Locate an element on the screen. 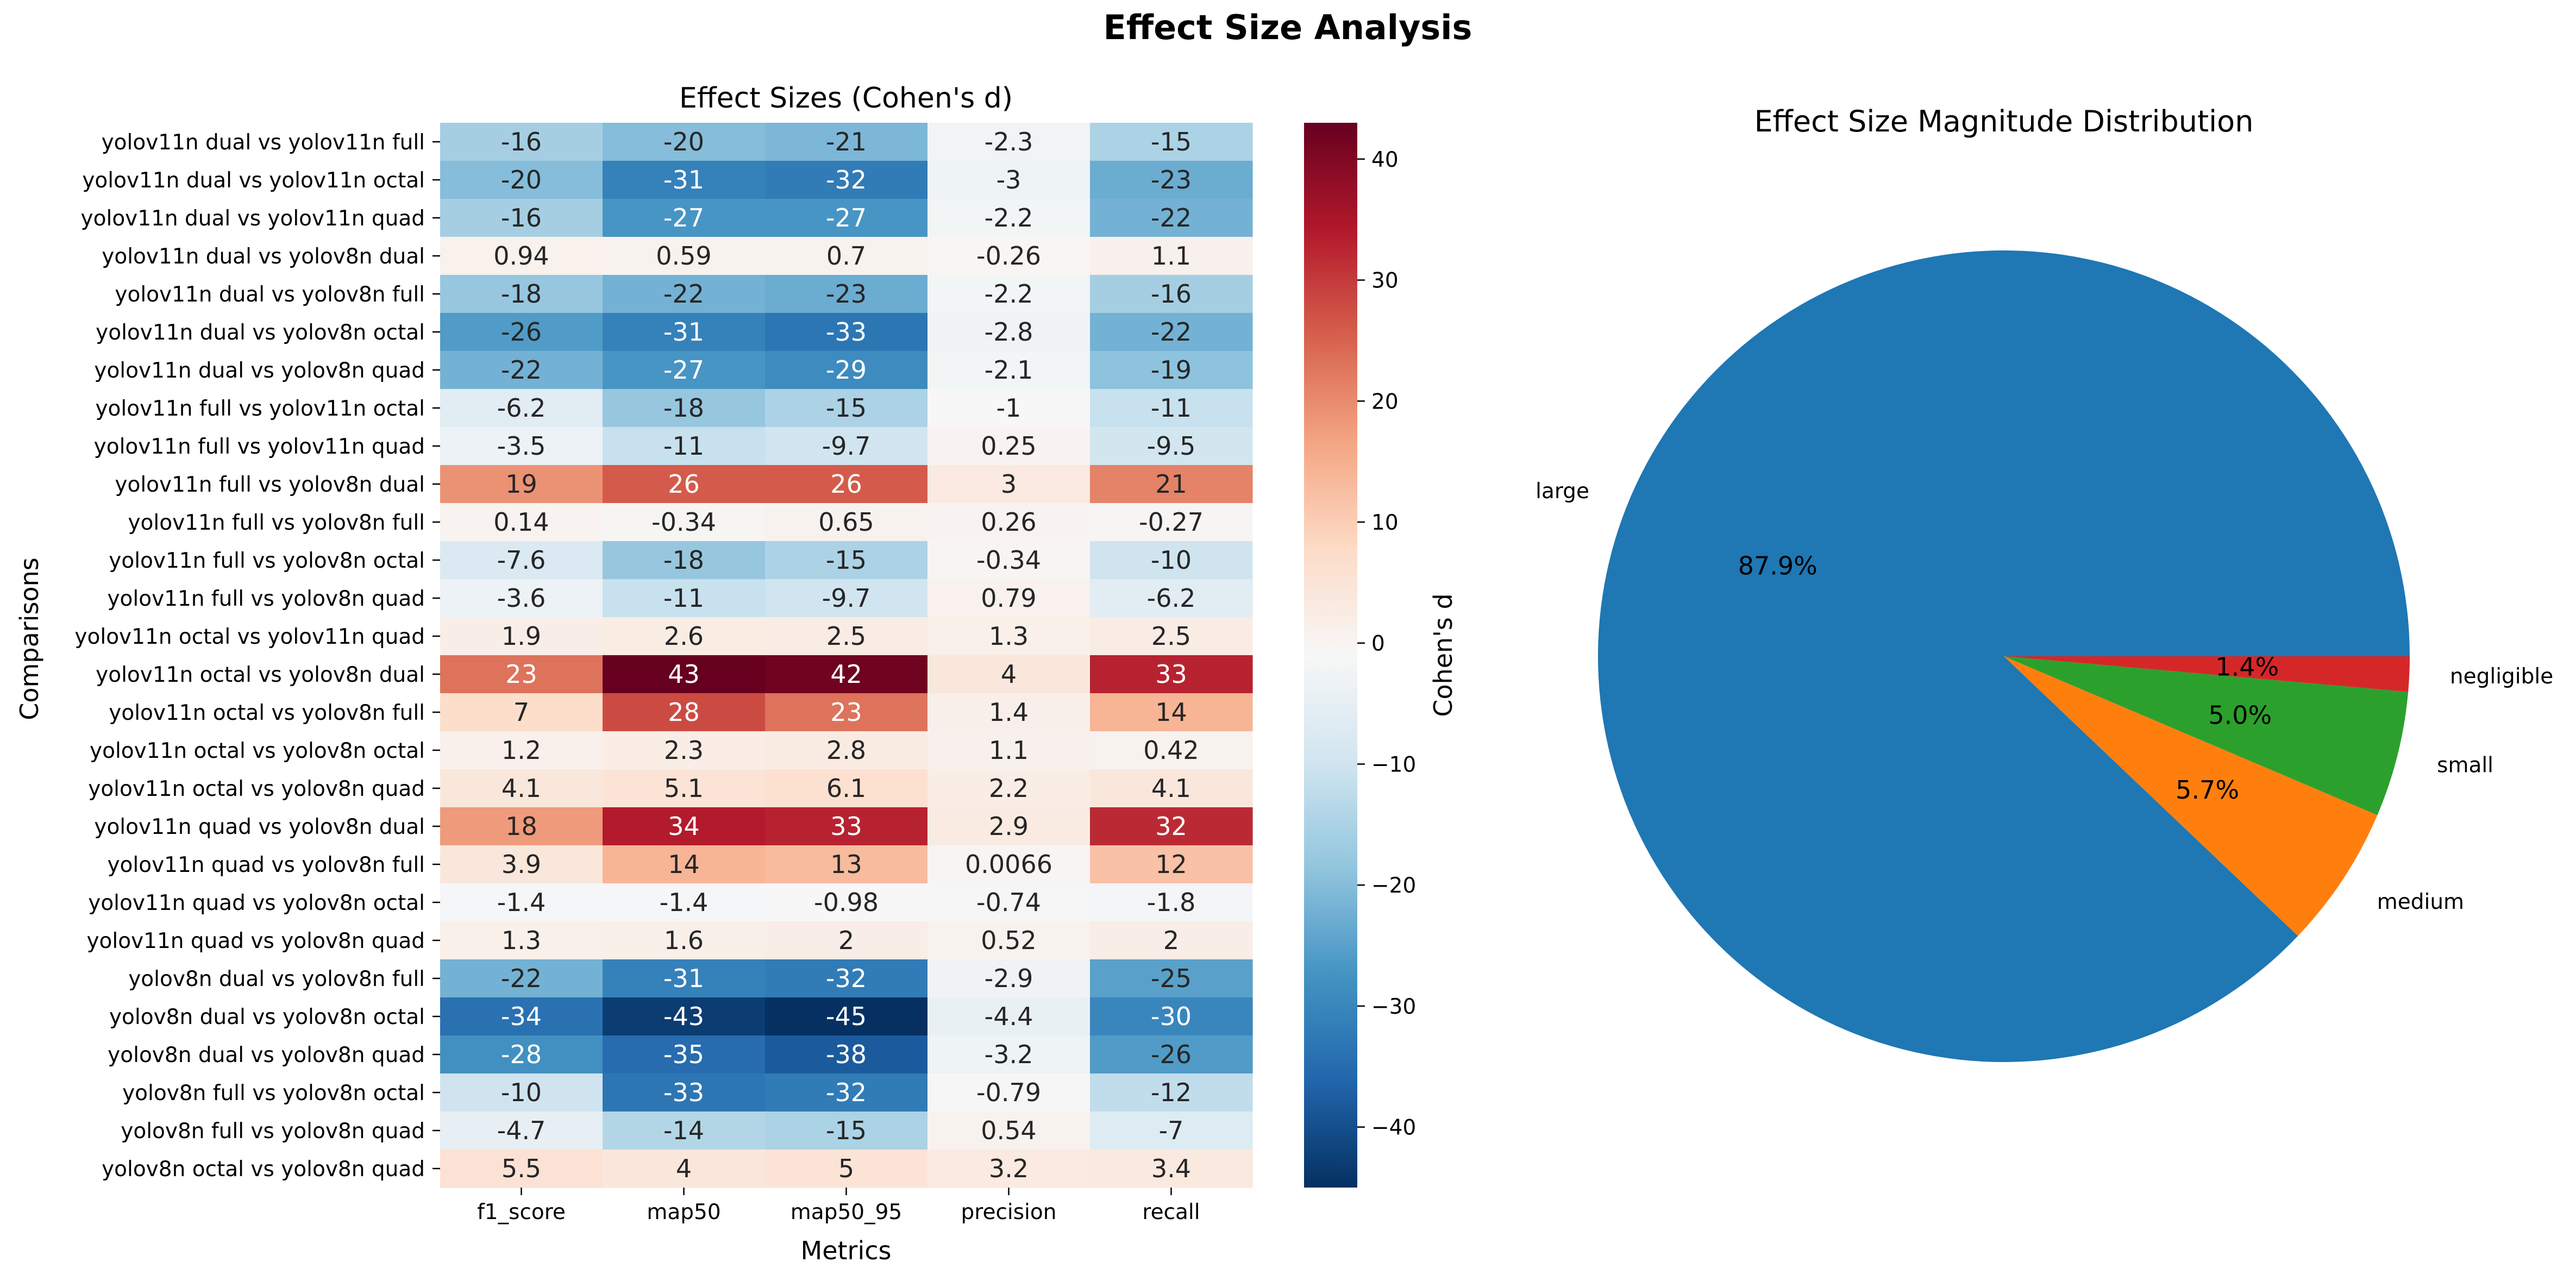 Image resolution: width=2576 pixels, height=1281 pixels. heatmap-row-label: yolov8n octal vs yolov8n quad is located at coordinates (263, 1169).